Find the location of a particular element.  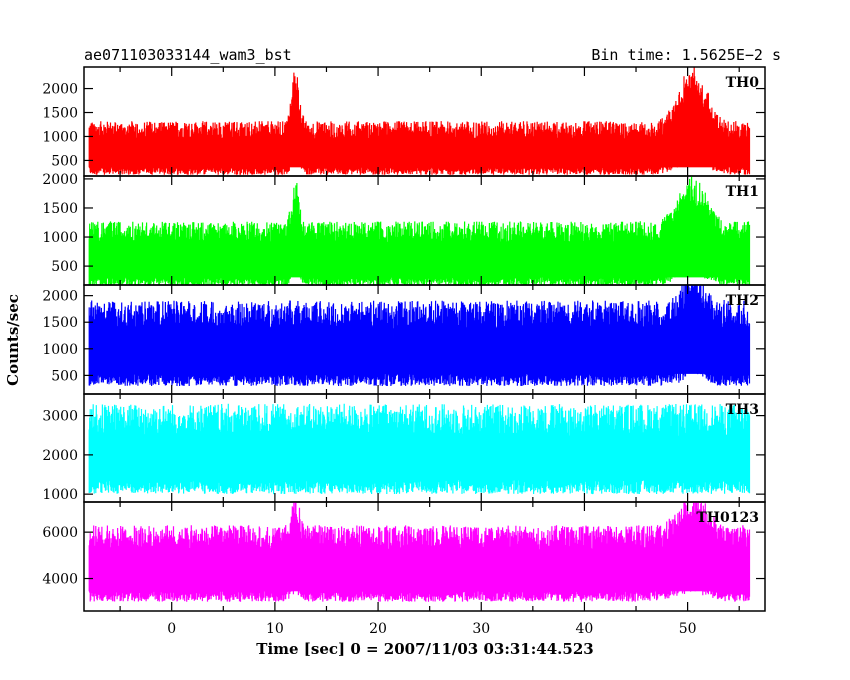

x-tick-label: 0 is located at coordinates (171, 629).